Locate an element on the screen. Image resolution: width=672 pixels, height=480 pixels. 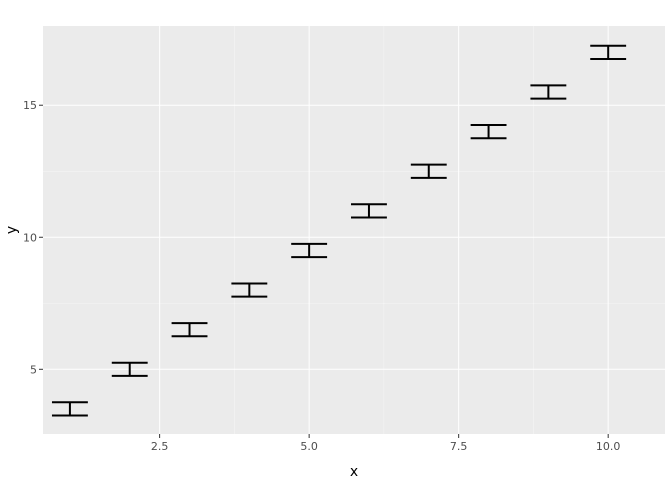
x-tick-label: 10.0 is located at coordinates (608, 446).